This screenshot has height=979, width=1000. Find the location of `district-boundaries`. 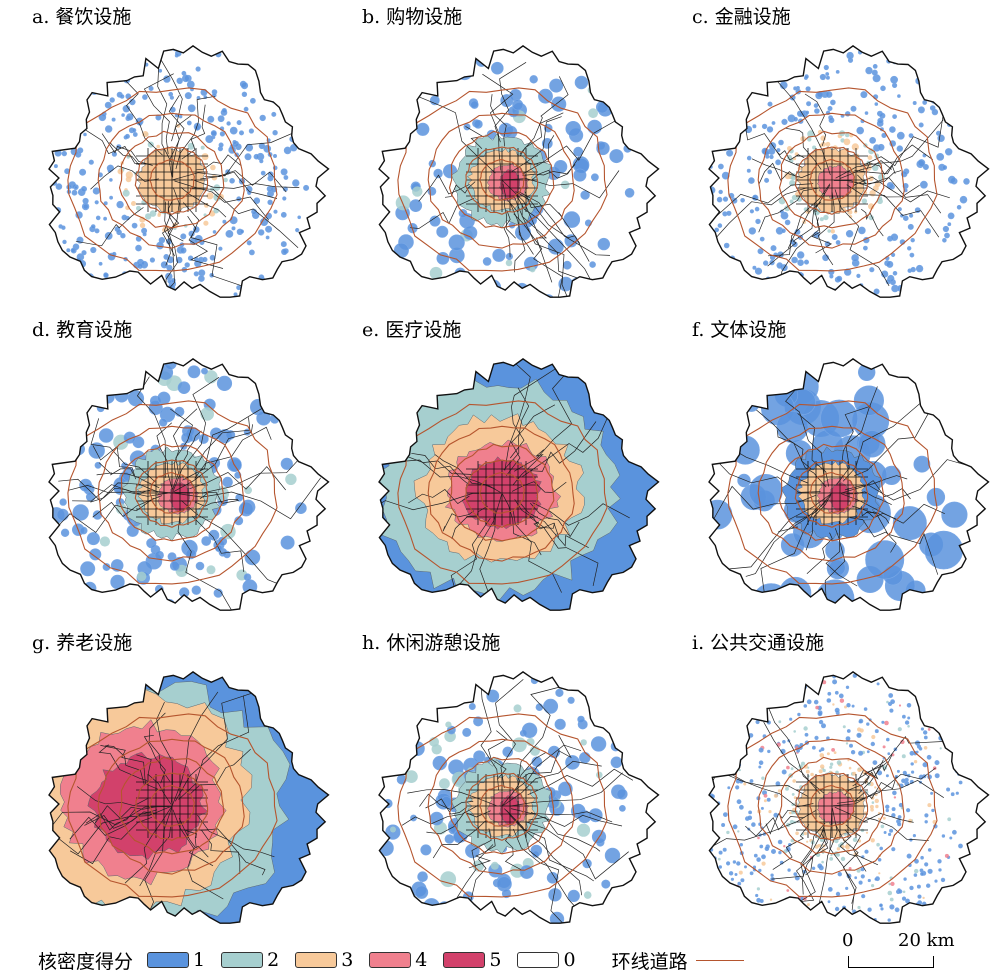

district-boundaries is located at coordinates (513, 180).